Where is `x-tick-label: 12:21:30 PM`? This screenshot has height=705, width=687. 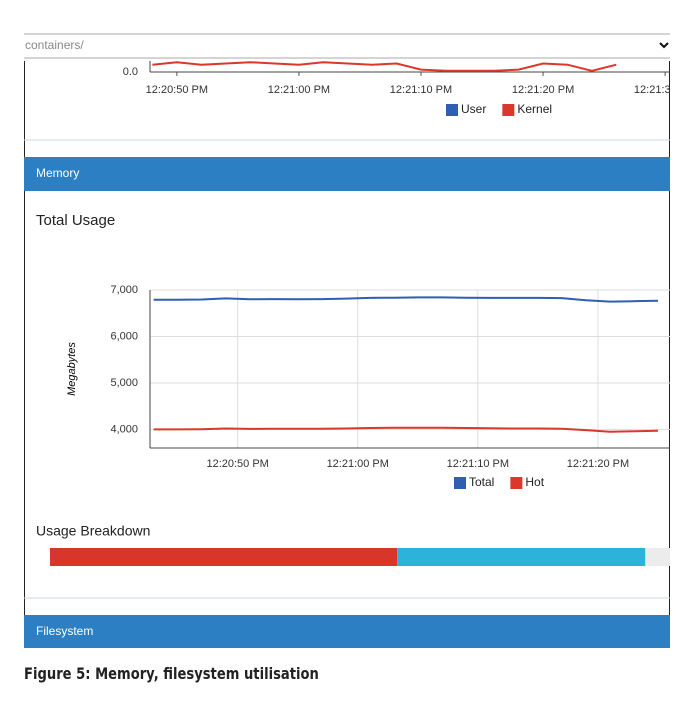
x-tick-label: 12:21:30 PM is located at coordinates (652, 90).